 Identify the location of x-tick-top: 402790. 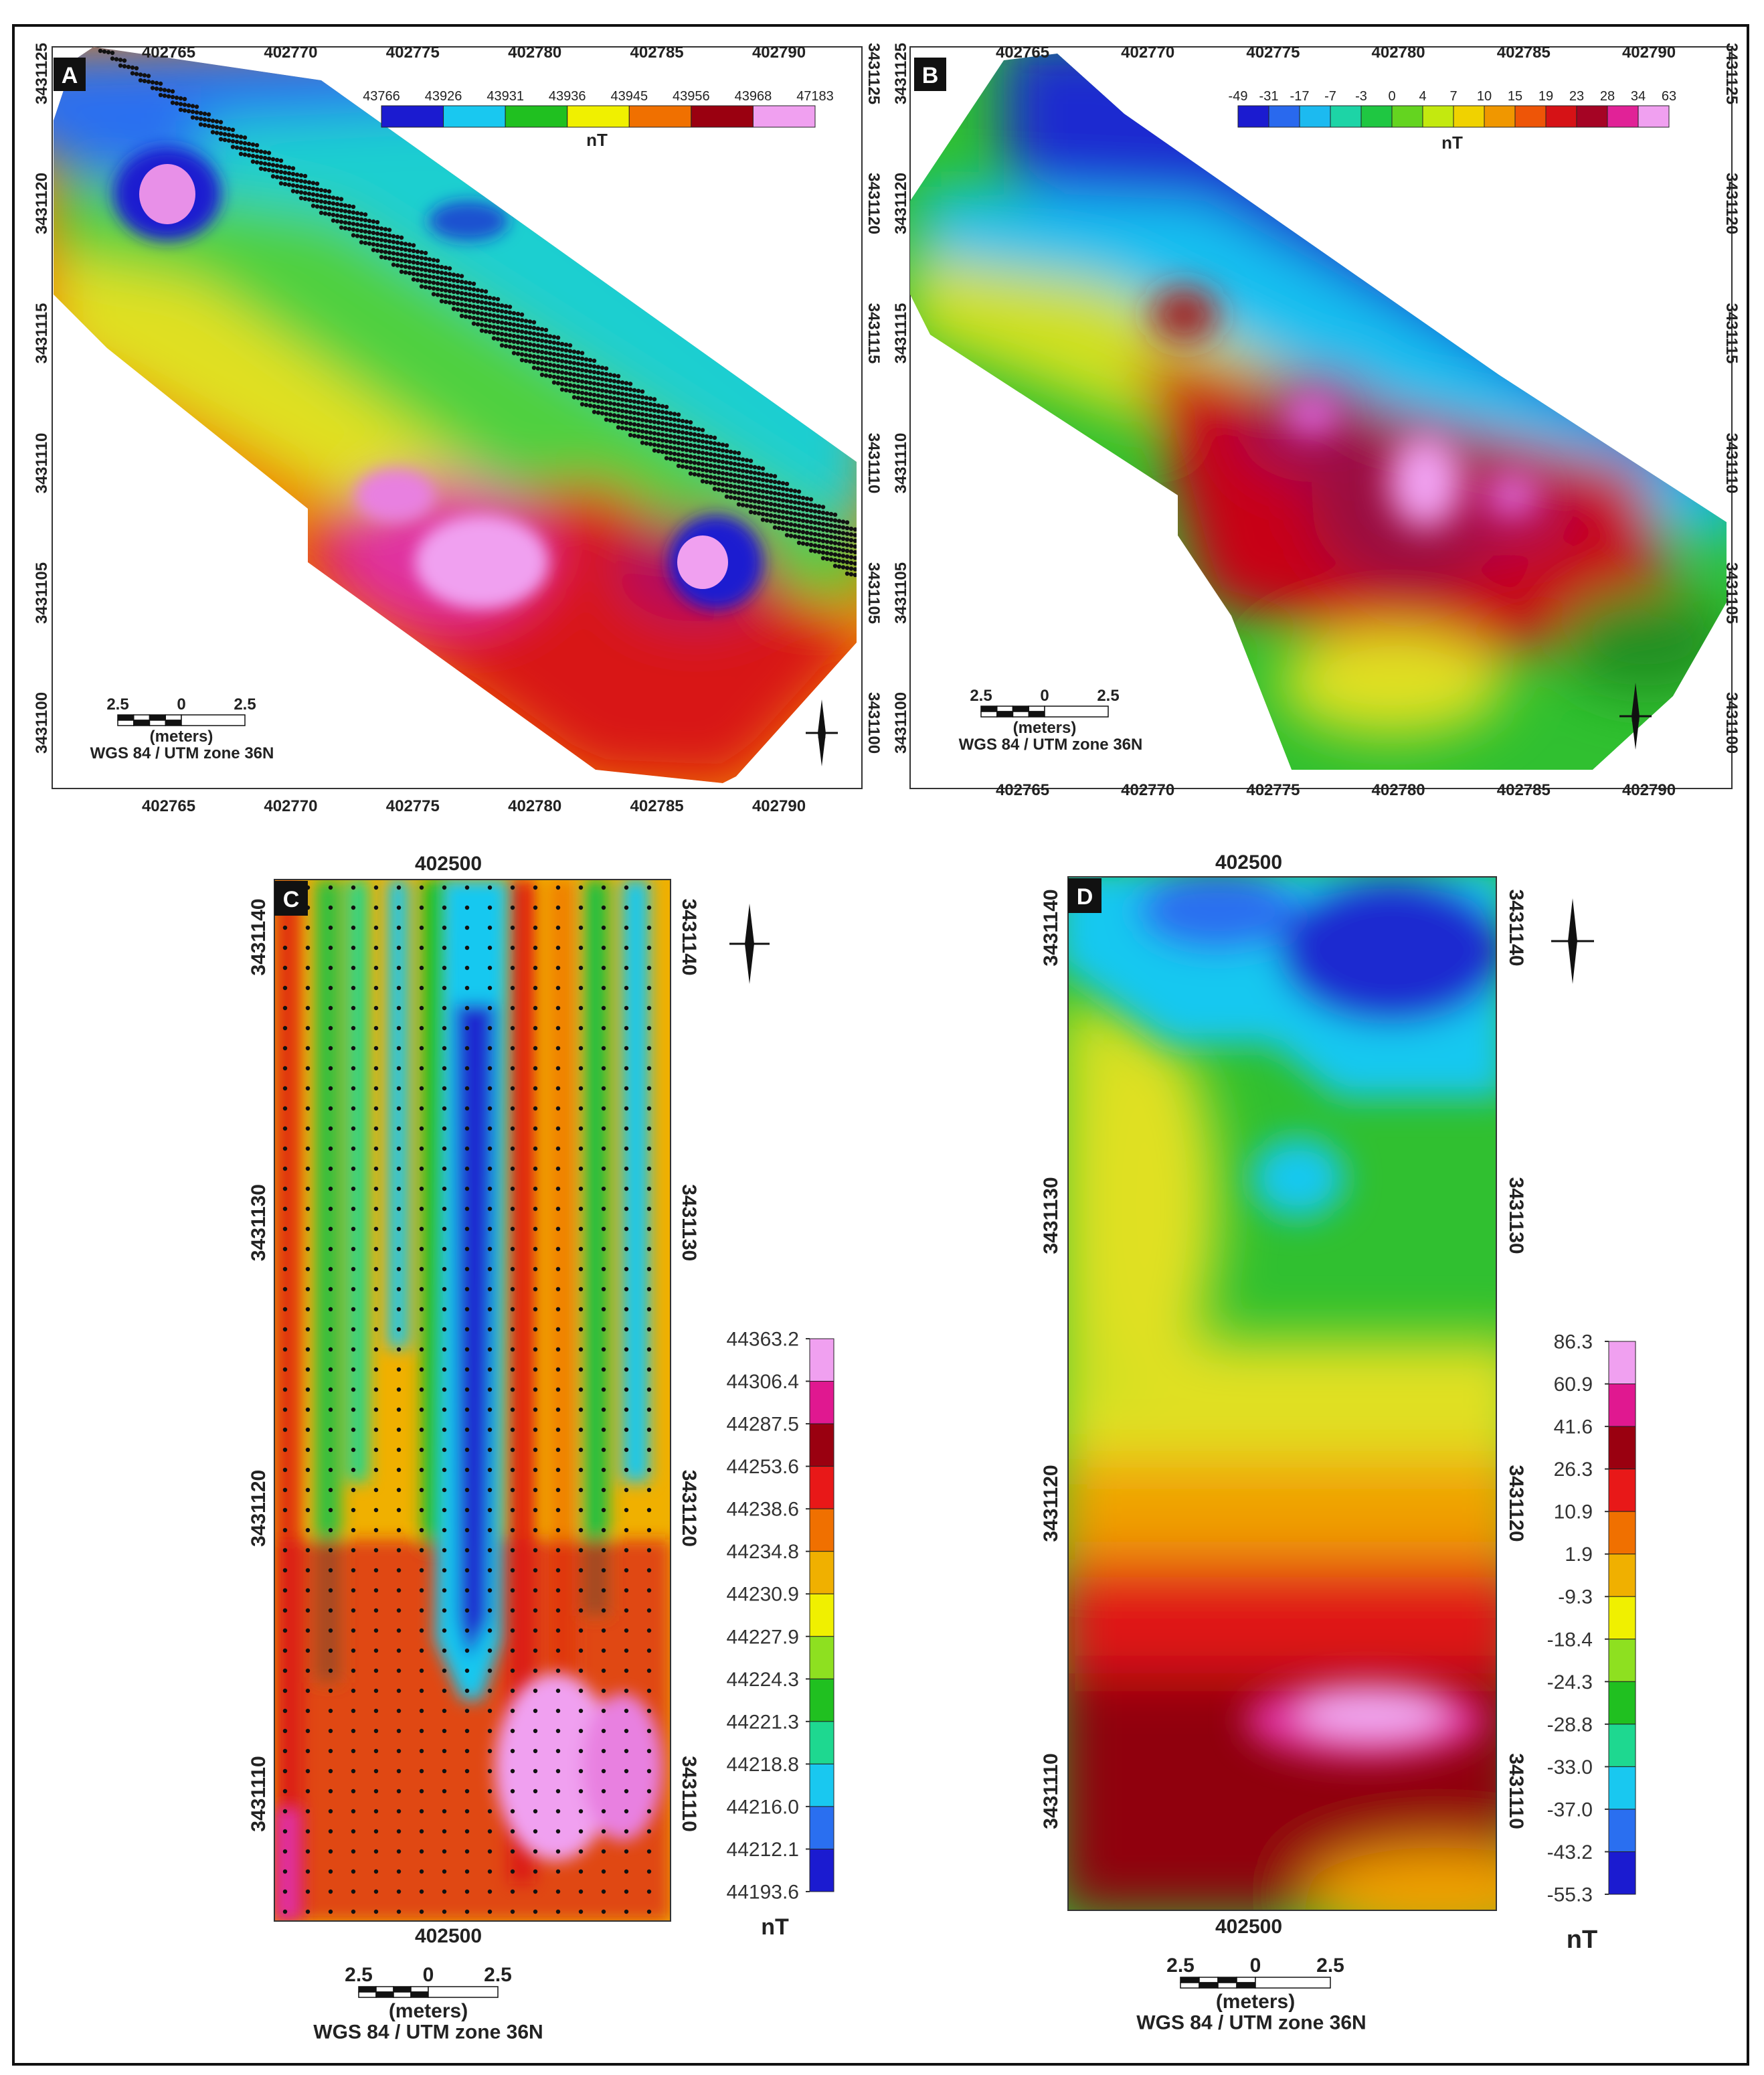
(1649, 53).